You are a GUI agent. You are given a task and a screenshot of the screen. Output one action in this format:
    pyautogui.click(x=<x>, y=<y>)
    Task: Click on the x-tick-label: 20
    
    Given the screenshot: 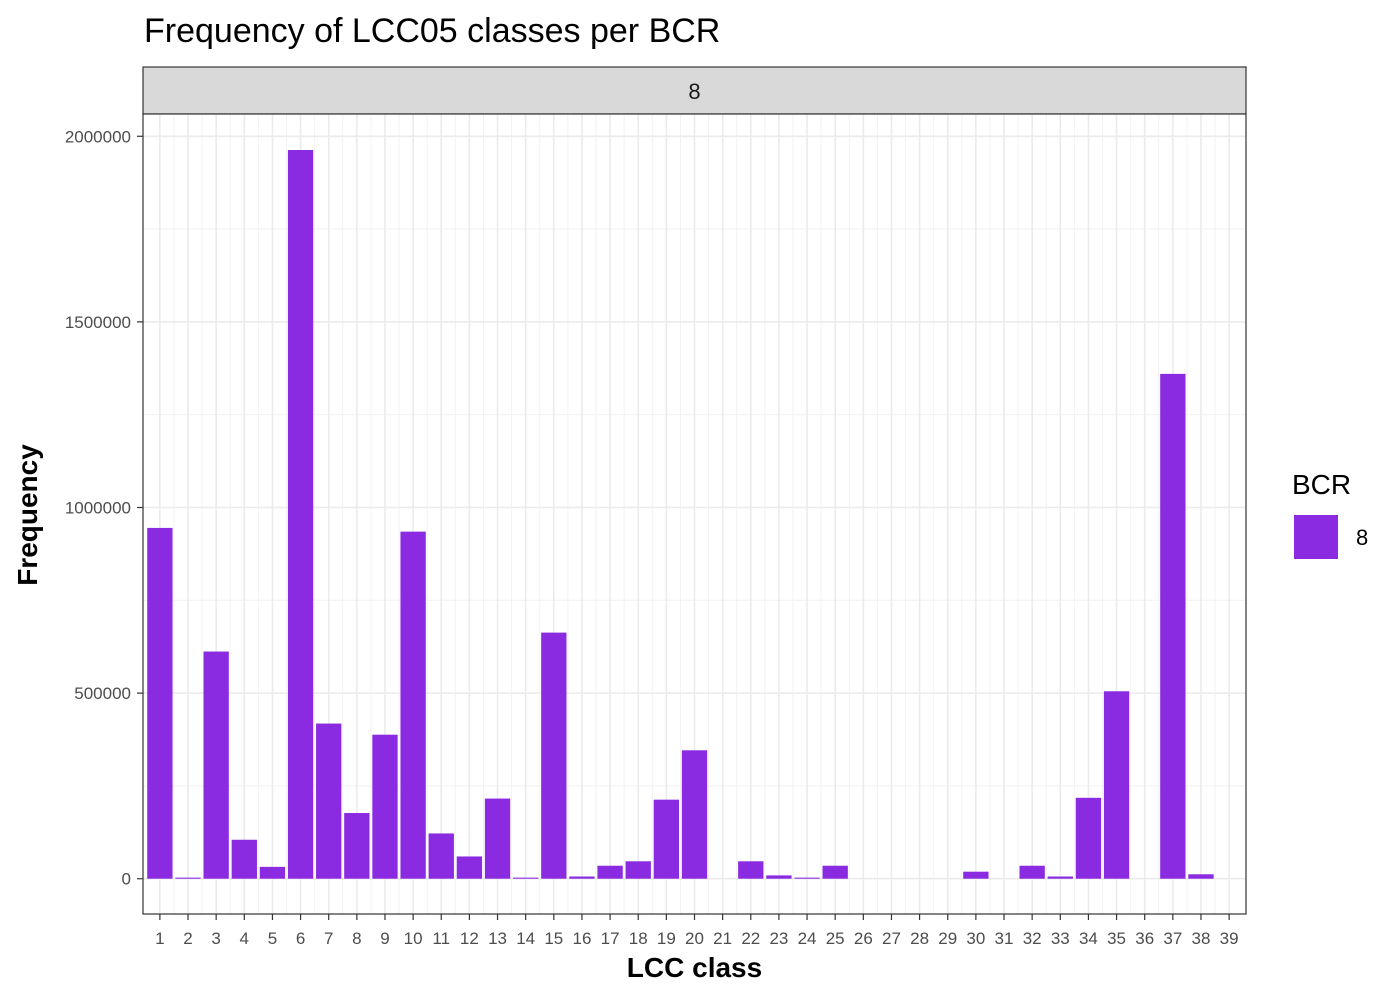 What is the action you would take?
    pyautogui.click(x=694, y=938)
    